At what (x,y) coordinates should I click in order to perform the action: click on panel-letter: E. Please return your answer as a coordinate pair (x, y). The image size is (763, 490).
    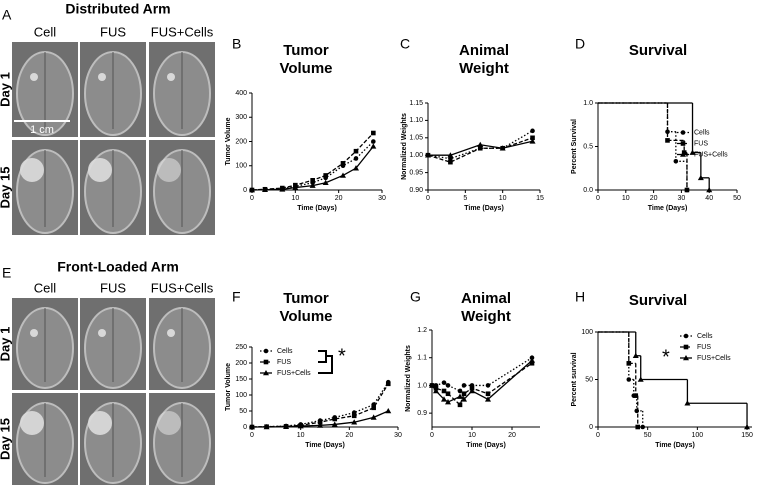
    Looking at the image, I should click on (6, 273).